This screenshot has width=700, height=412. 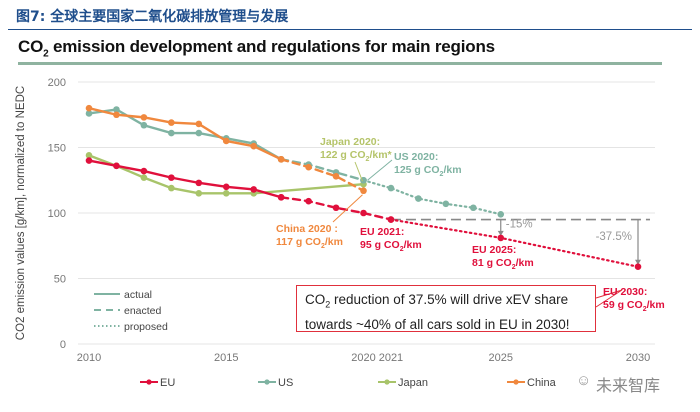 I want to click on ann-line: China 2020 :, so click(x=307, y=229).